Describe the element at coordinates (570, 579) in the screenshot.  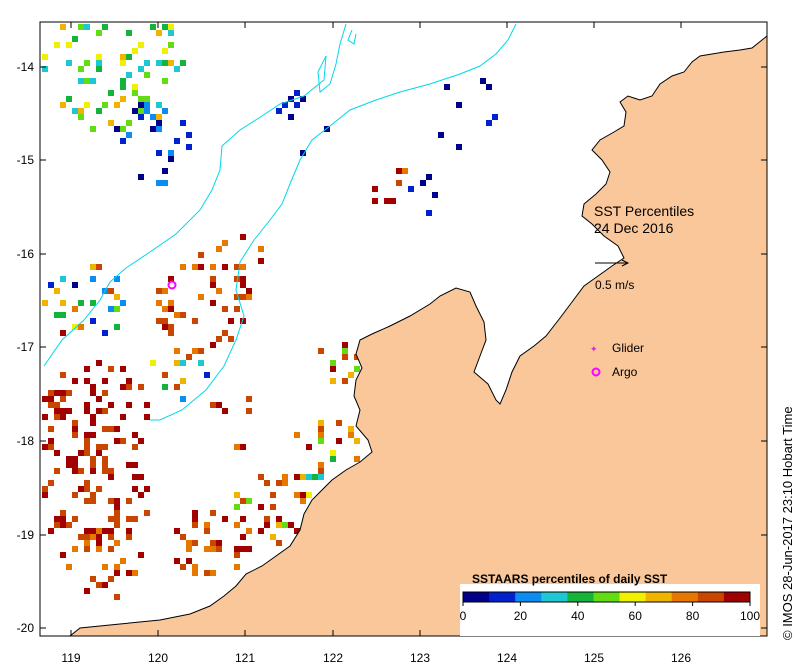
I see `colorbar-title: SSTAARS percentiles of daily SST` at that location.